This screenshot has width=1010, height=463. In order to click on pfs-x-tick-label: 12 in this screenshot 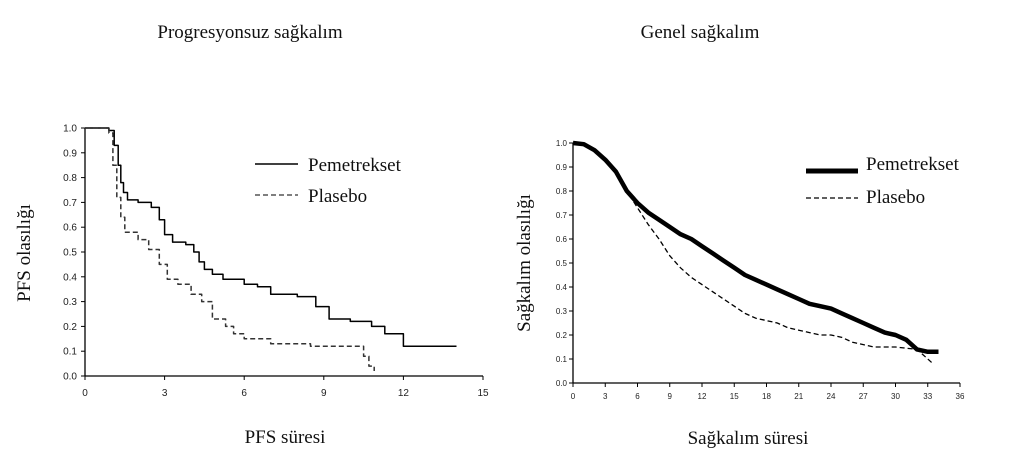, I will do `click(404, 393)`.